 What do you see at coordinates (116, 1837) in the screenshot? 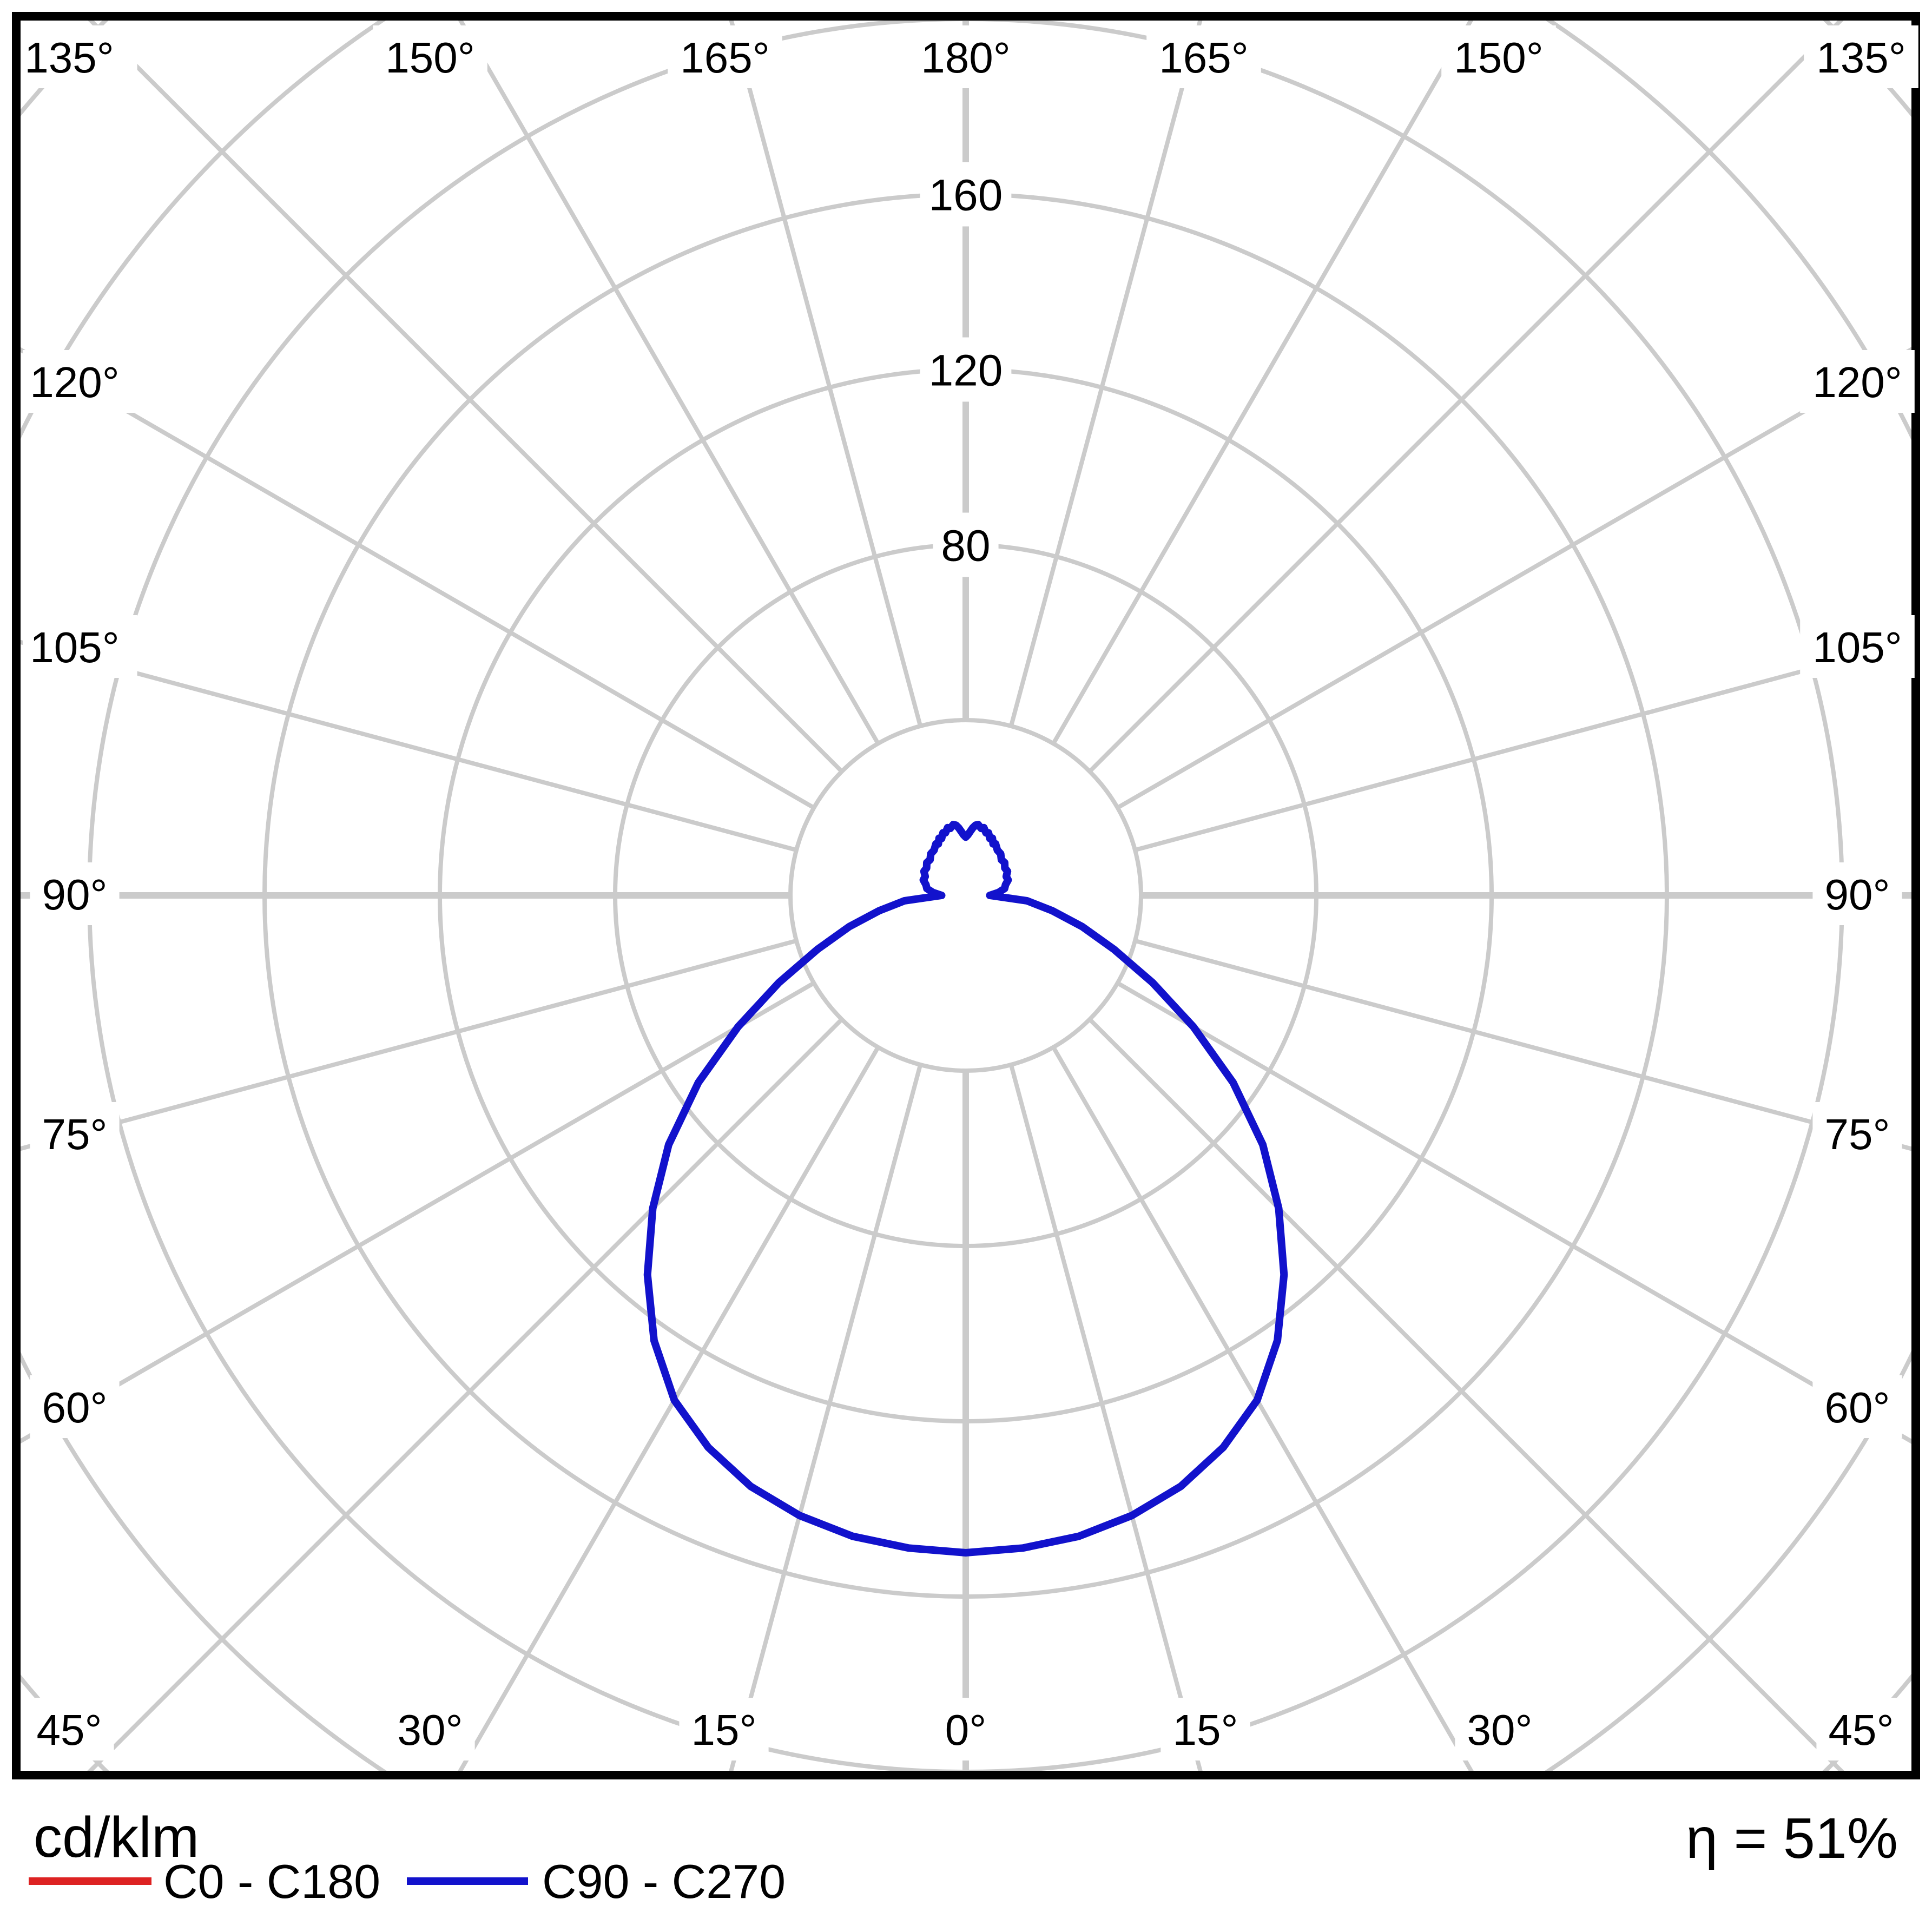
I see `unit-label: cd/klm` at bounding box center [116, 1837].